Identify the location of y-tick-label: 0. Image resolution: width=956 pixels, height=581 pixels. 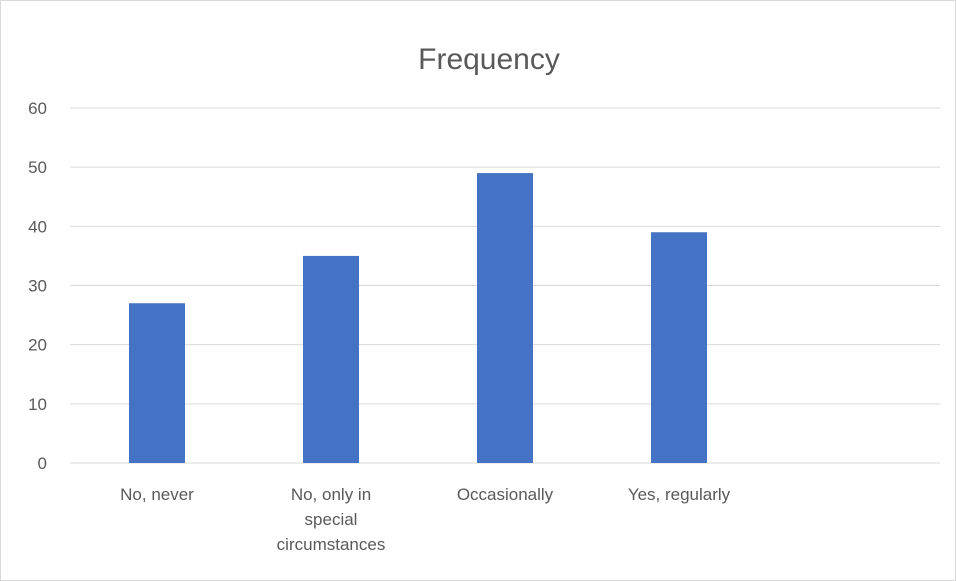
(42, 463).